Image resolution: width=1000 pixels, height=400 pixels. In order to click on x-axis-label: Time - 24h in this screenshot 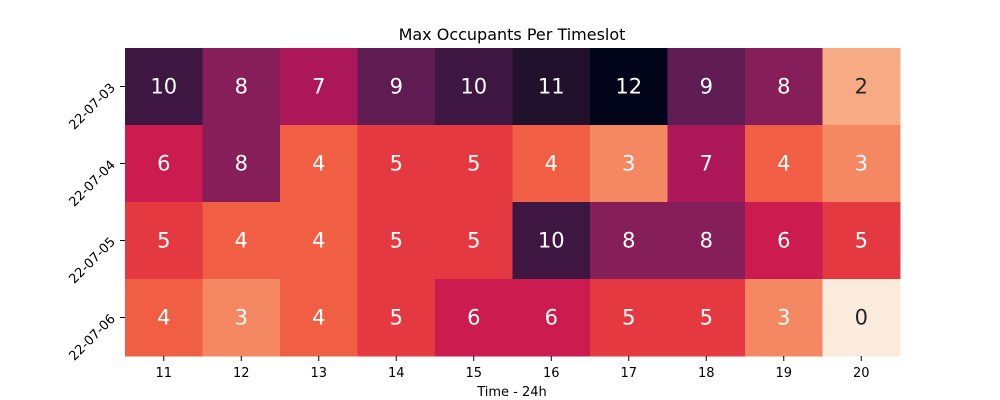, I will do `click(511, 392)`.